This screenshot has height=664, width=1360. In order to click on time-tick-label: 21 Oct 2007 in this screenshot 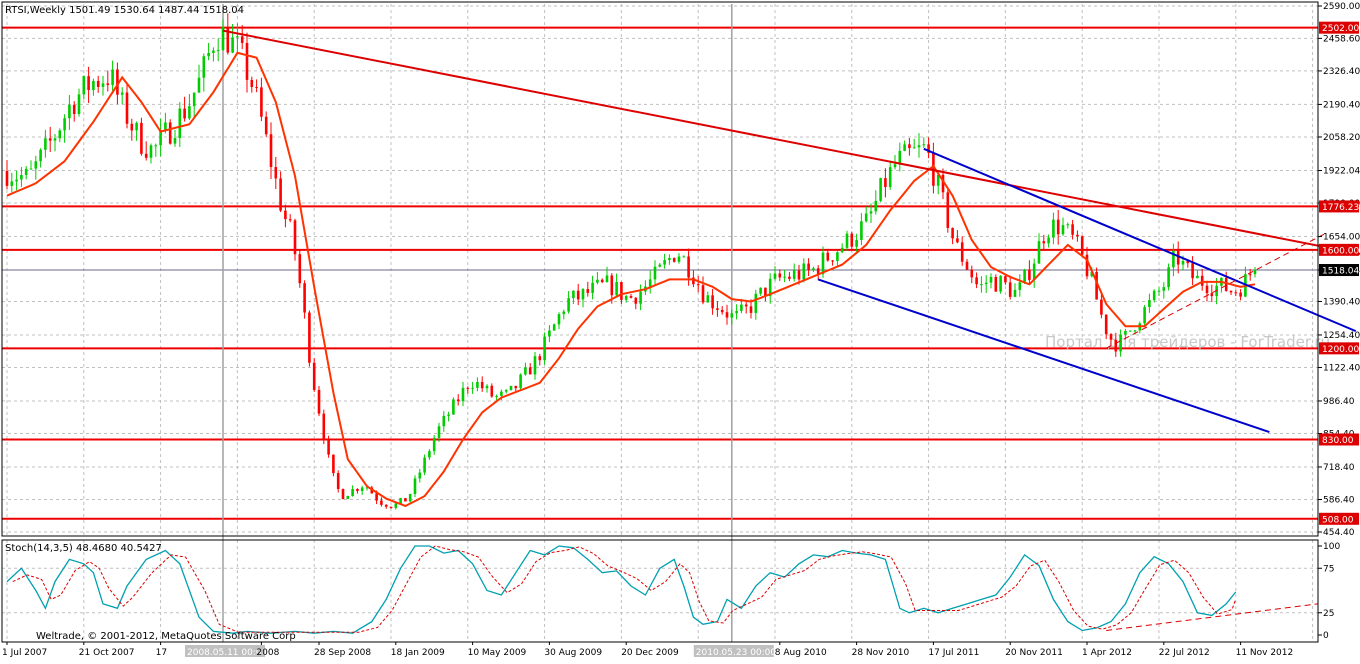, I will do `click(107, 653)`.